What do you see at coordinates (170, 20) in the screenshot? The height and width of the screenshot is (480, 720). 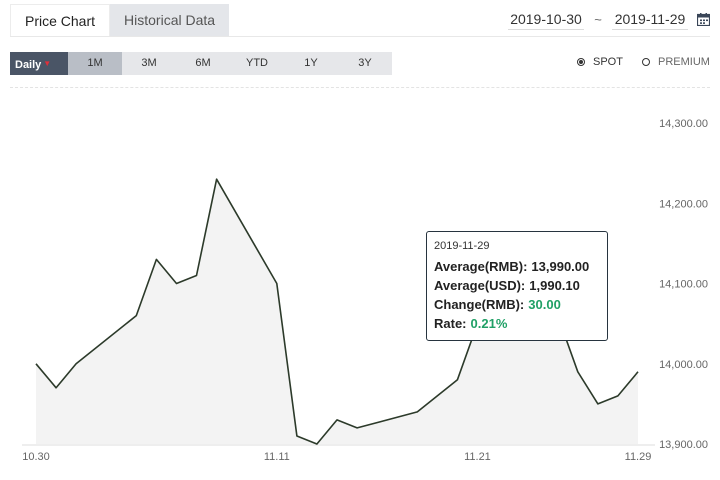 I see `tab-historical-data: Historical Data` at bounding box center [170, 20].